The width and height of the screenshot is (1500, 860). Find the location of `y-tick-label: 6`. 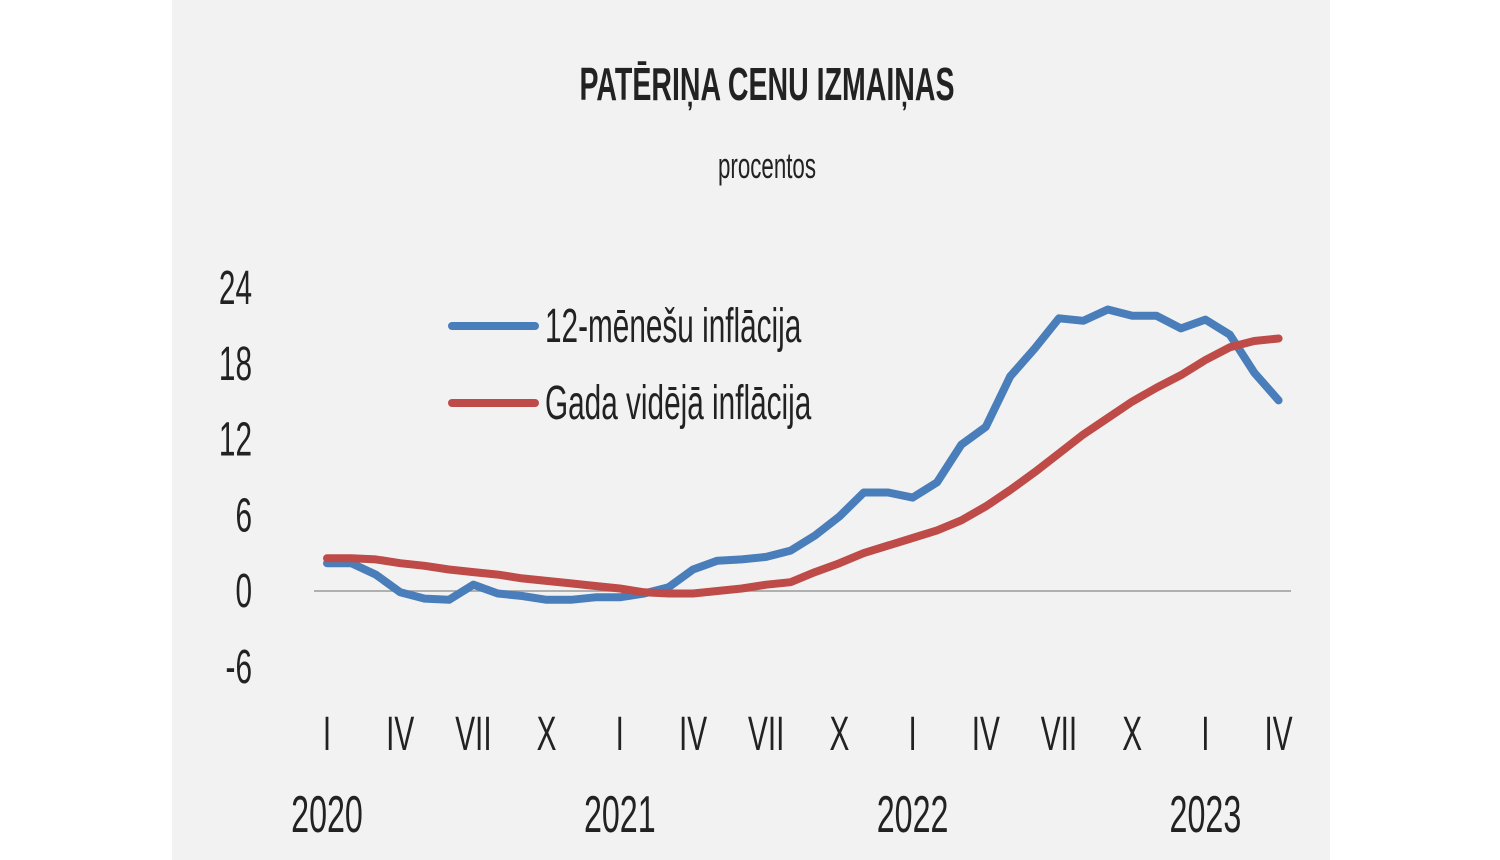

y-tick-label: 6 is located at coordinates (243, 515).